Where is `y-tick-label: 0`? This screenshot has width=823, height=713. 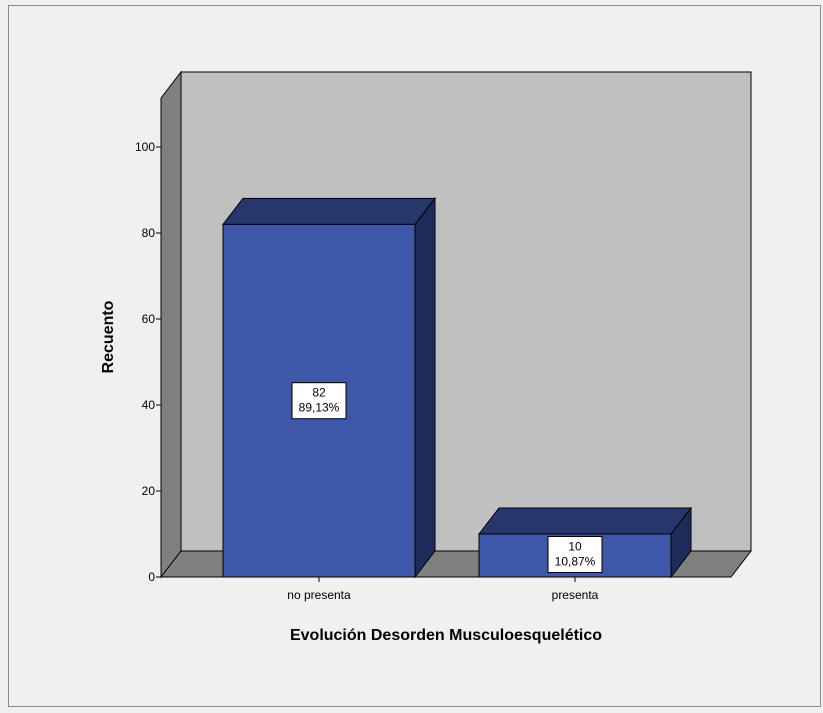 y-tick-label: 0 is located at coordinates (151, 577).